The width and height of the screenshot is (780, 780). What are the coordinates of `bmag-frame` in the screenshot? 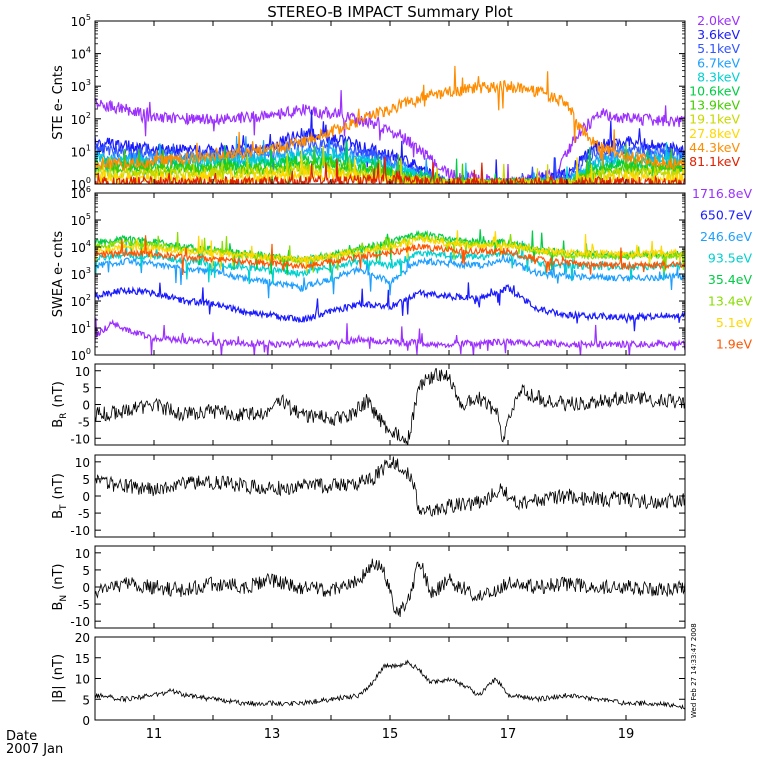 It's located at (390, 678).